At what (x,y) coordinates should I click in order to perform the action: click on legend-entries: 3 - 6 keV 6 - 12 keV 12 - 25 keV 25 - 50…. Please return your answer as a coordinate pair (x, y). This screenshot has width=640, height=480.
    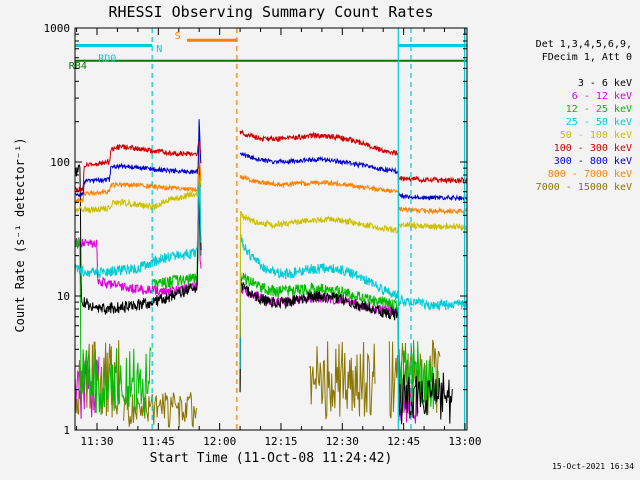
    Looking at the image, I should click on (584, 135).